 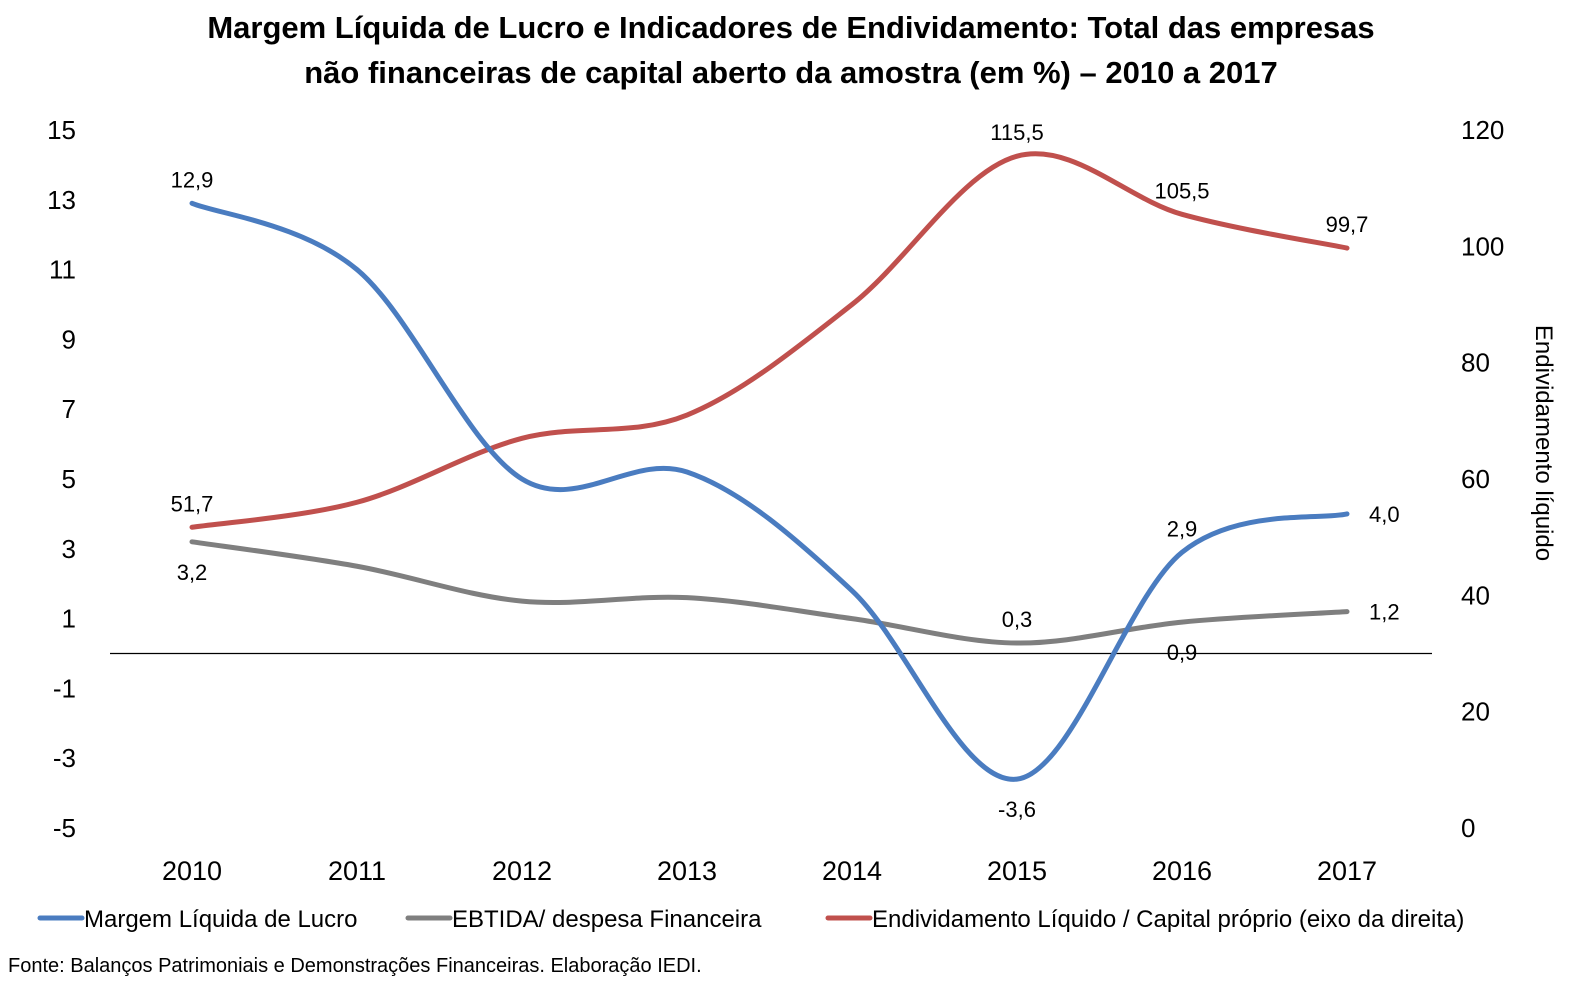 What do you see at coordinates (1475, 712) in the screenshot?
I see `right-axis-tick-label: 20` at bounding box center [1475, 712].